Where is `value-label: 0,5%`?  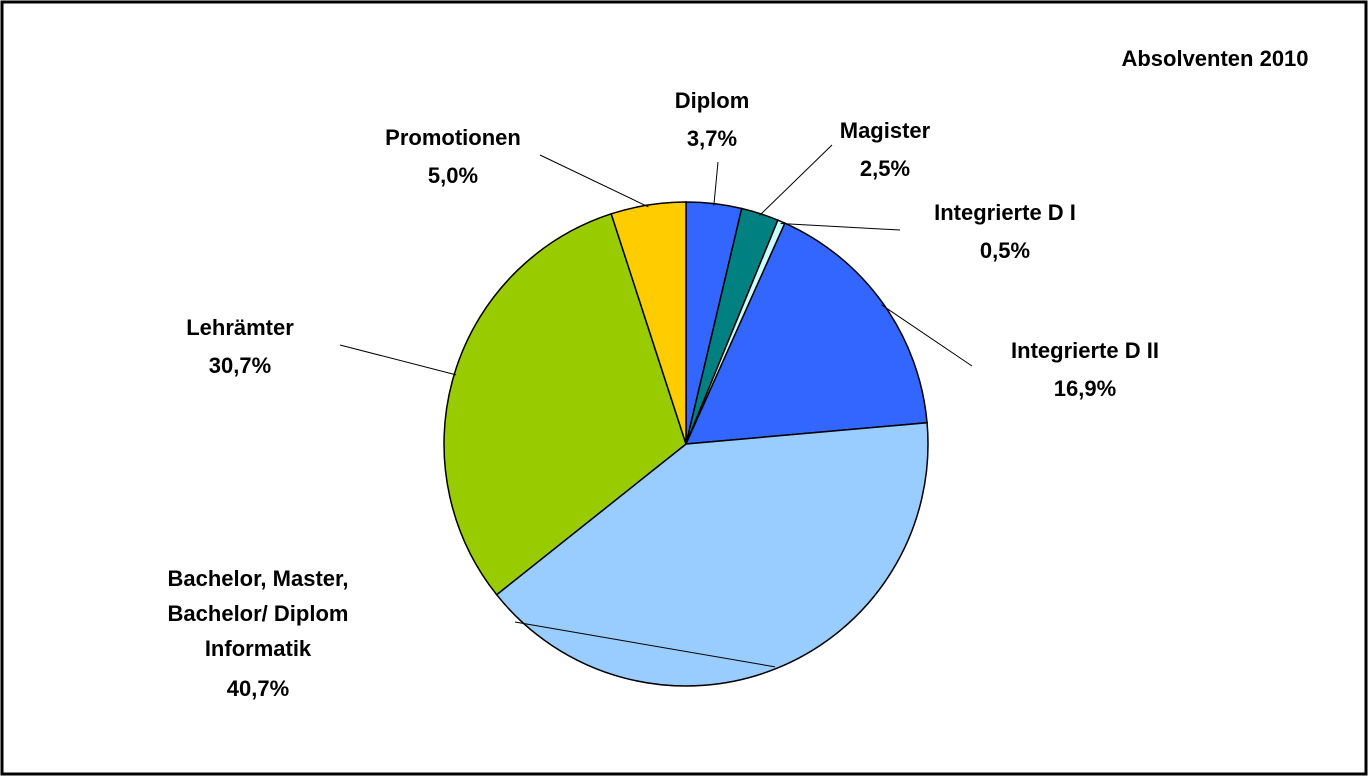 value-label: 0,5% is located at coordinates (1005, 250).